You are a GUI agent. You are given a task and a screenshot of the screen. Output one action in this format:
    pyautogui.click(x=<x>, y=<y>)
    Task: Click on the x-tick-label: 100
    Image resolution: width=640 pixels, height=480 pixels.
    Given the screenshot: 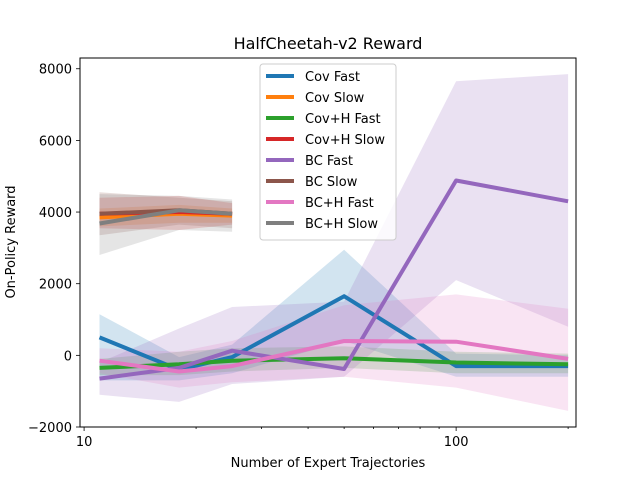 What is the action you would take?
    pyautogui.click(x=456, y=442)
    